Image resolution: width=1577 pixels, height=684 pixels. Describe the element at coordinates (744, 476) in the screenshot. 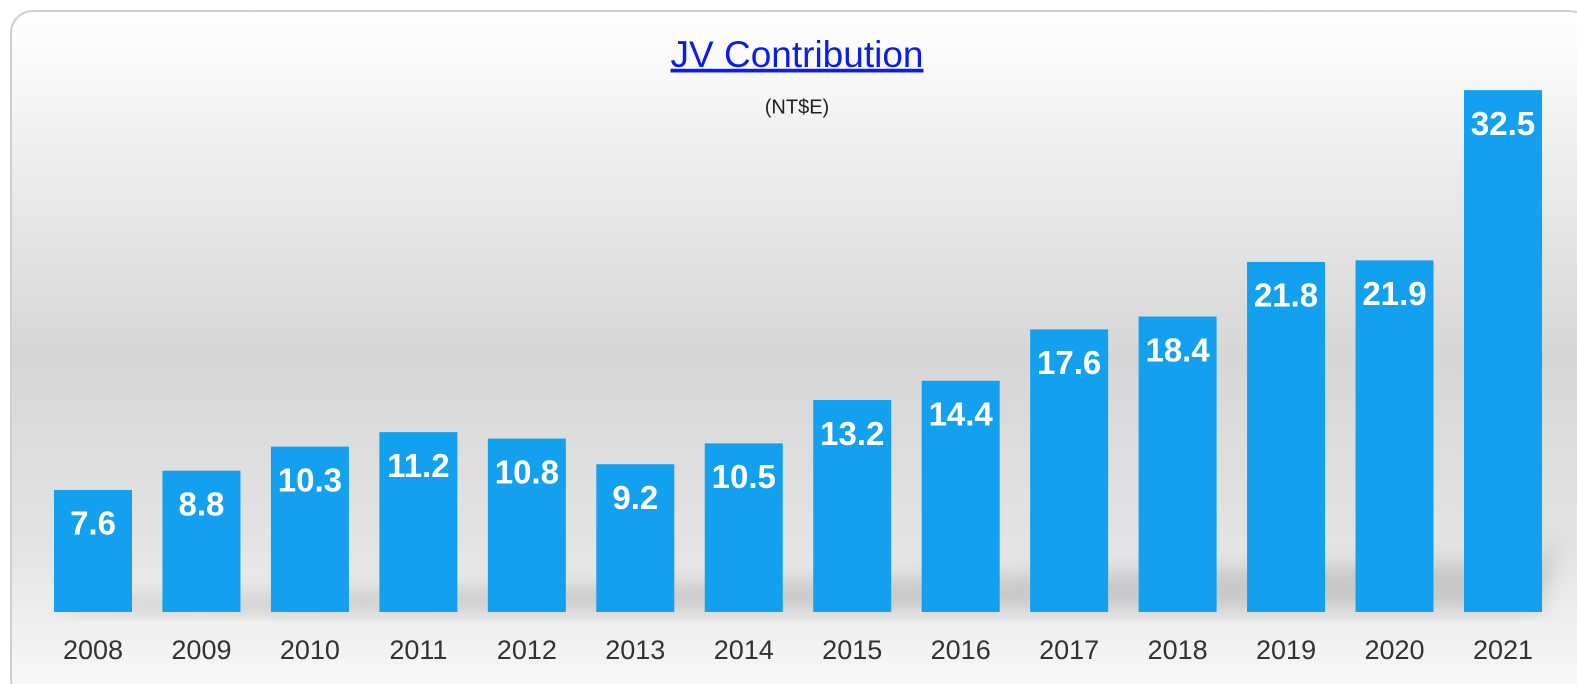

I see `value-label: 10.5` at that location.